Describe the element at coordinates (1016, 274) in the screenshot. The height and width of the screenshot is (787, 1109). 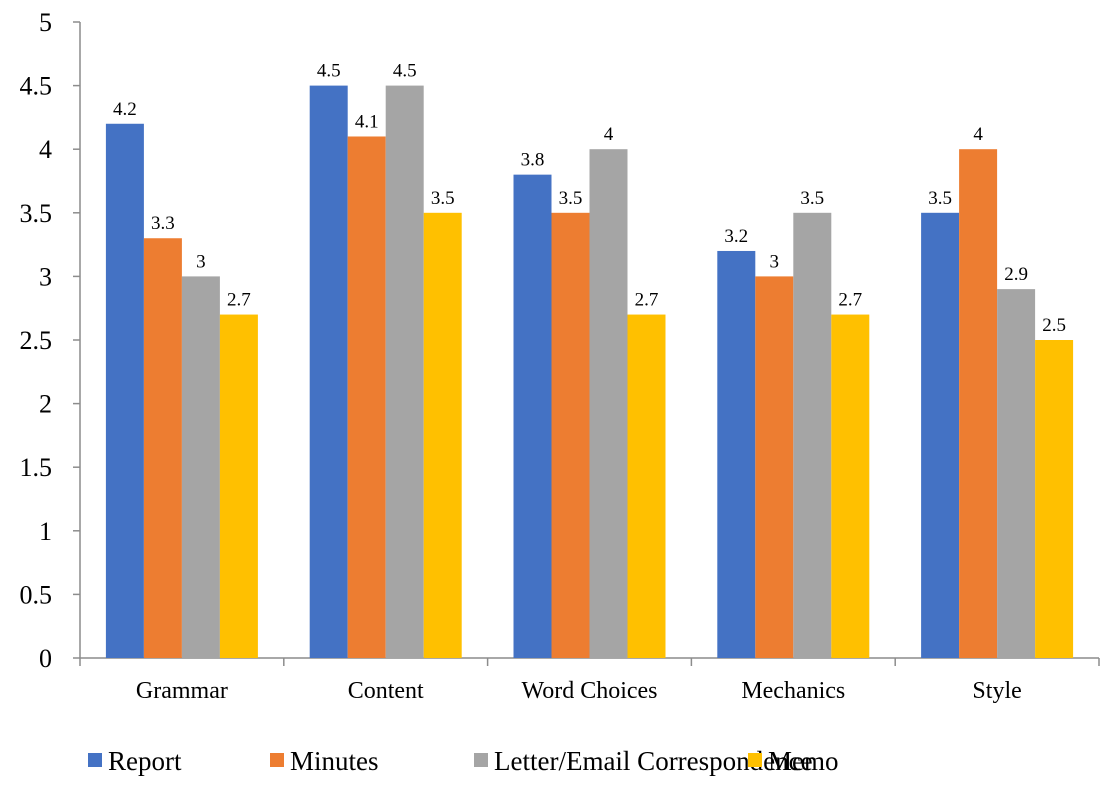
I see `data-label: 2.9` at that location.